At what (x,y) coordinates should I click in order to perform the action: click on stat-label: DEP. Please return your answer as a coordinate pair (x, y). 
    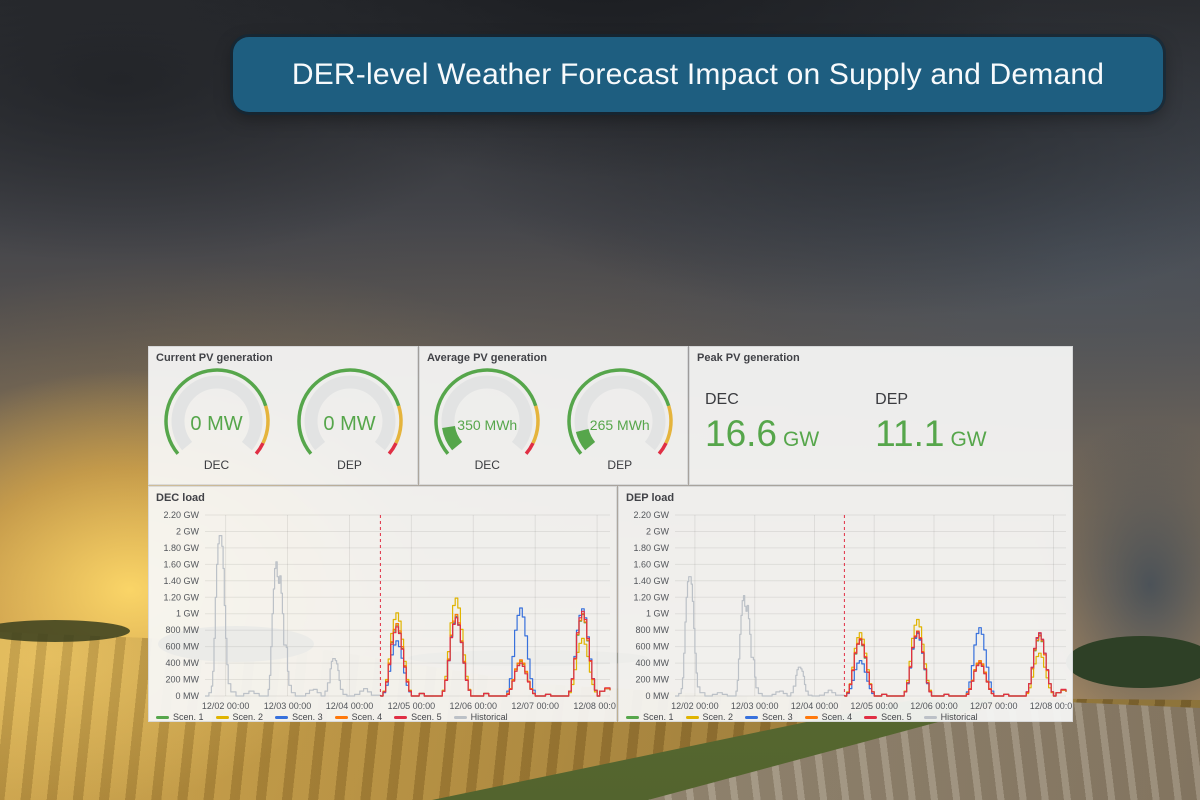
    Looking at the image, I should click on (892, 399).